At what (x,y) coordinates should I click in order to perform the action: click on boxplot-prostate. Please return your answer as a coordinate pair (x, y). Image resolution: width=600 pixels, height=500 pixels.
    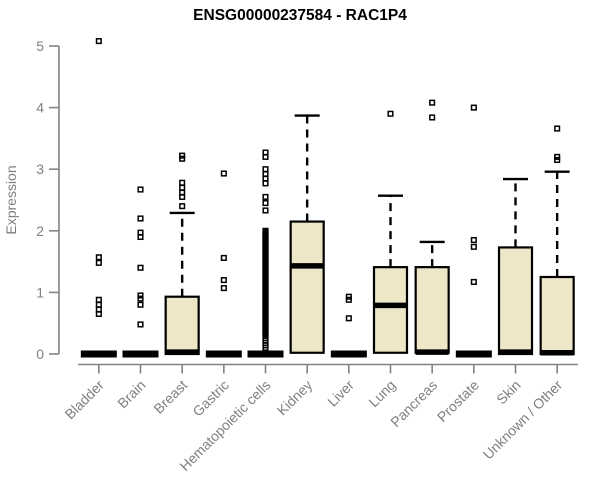
    Looking at the image, I should click on (473, 231).